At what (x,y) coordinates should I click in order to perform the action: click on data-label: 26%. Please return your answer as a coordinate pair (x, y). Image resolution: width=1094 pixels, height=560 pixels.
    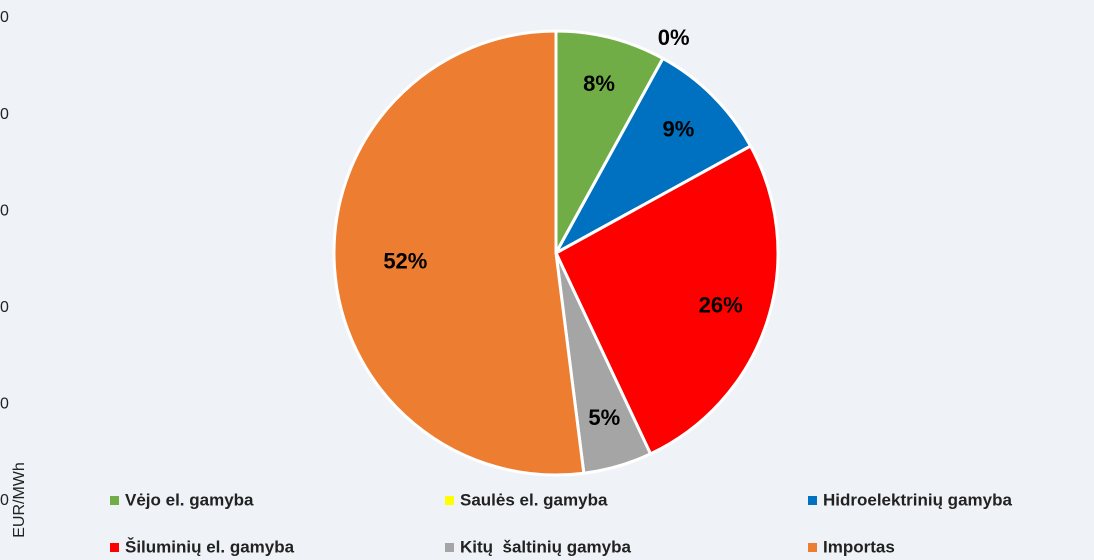
    Looking at the image, I should click on (721, 304).